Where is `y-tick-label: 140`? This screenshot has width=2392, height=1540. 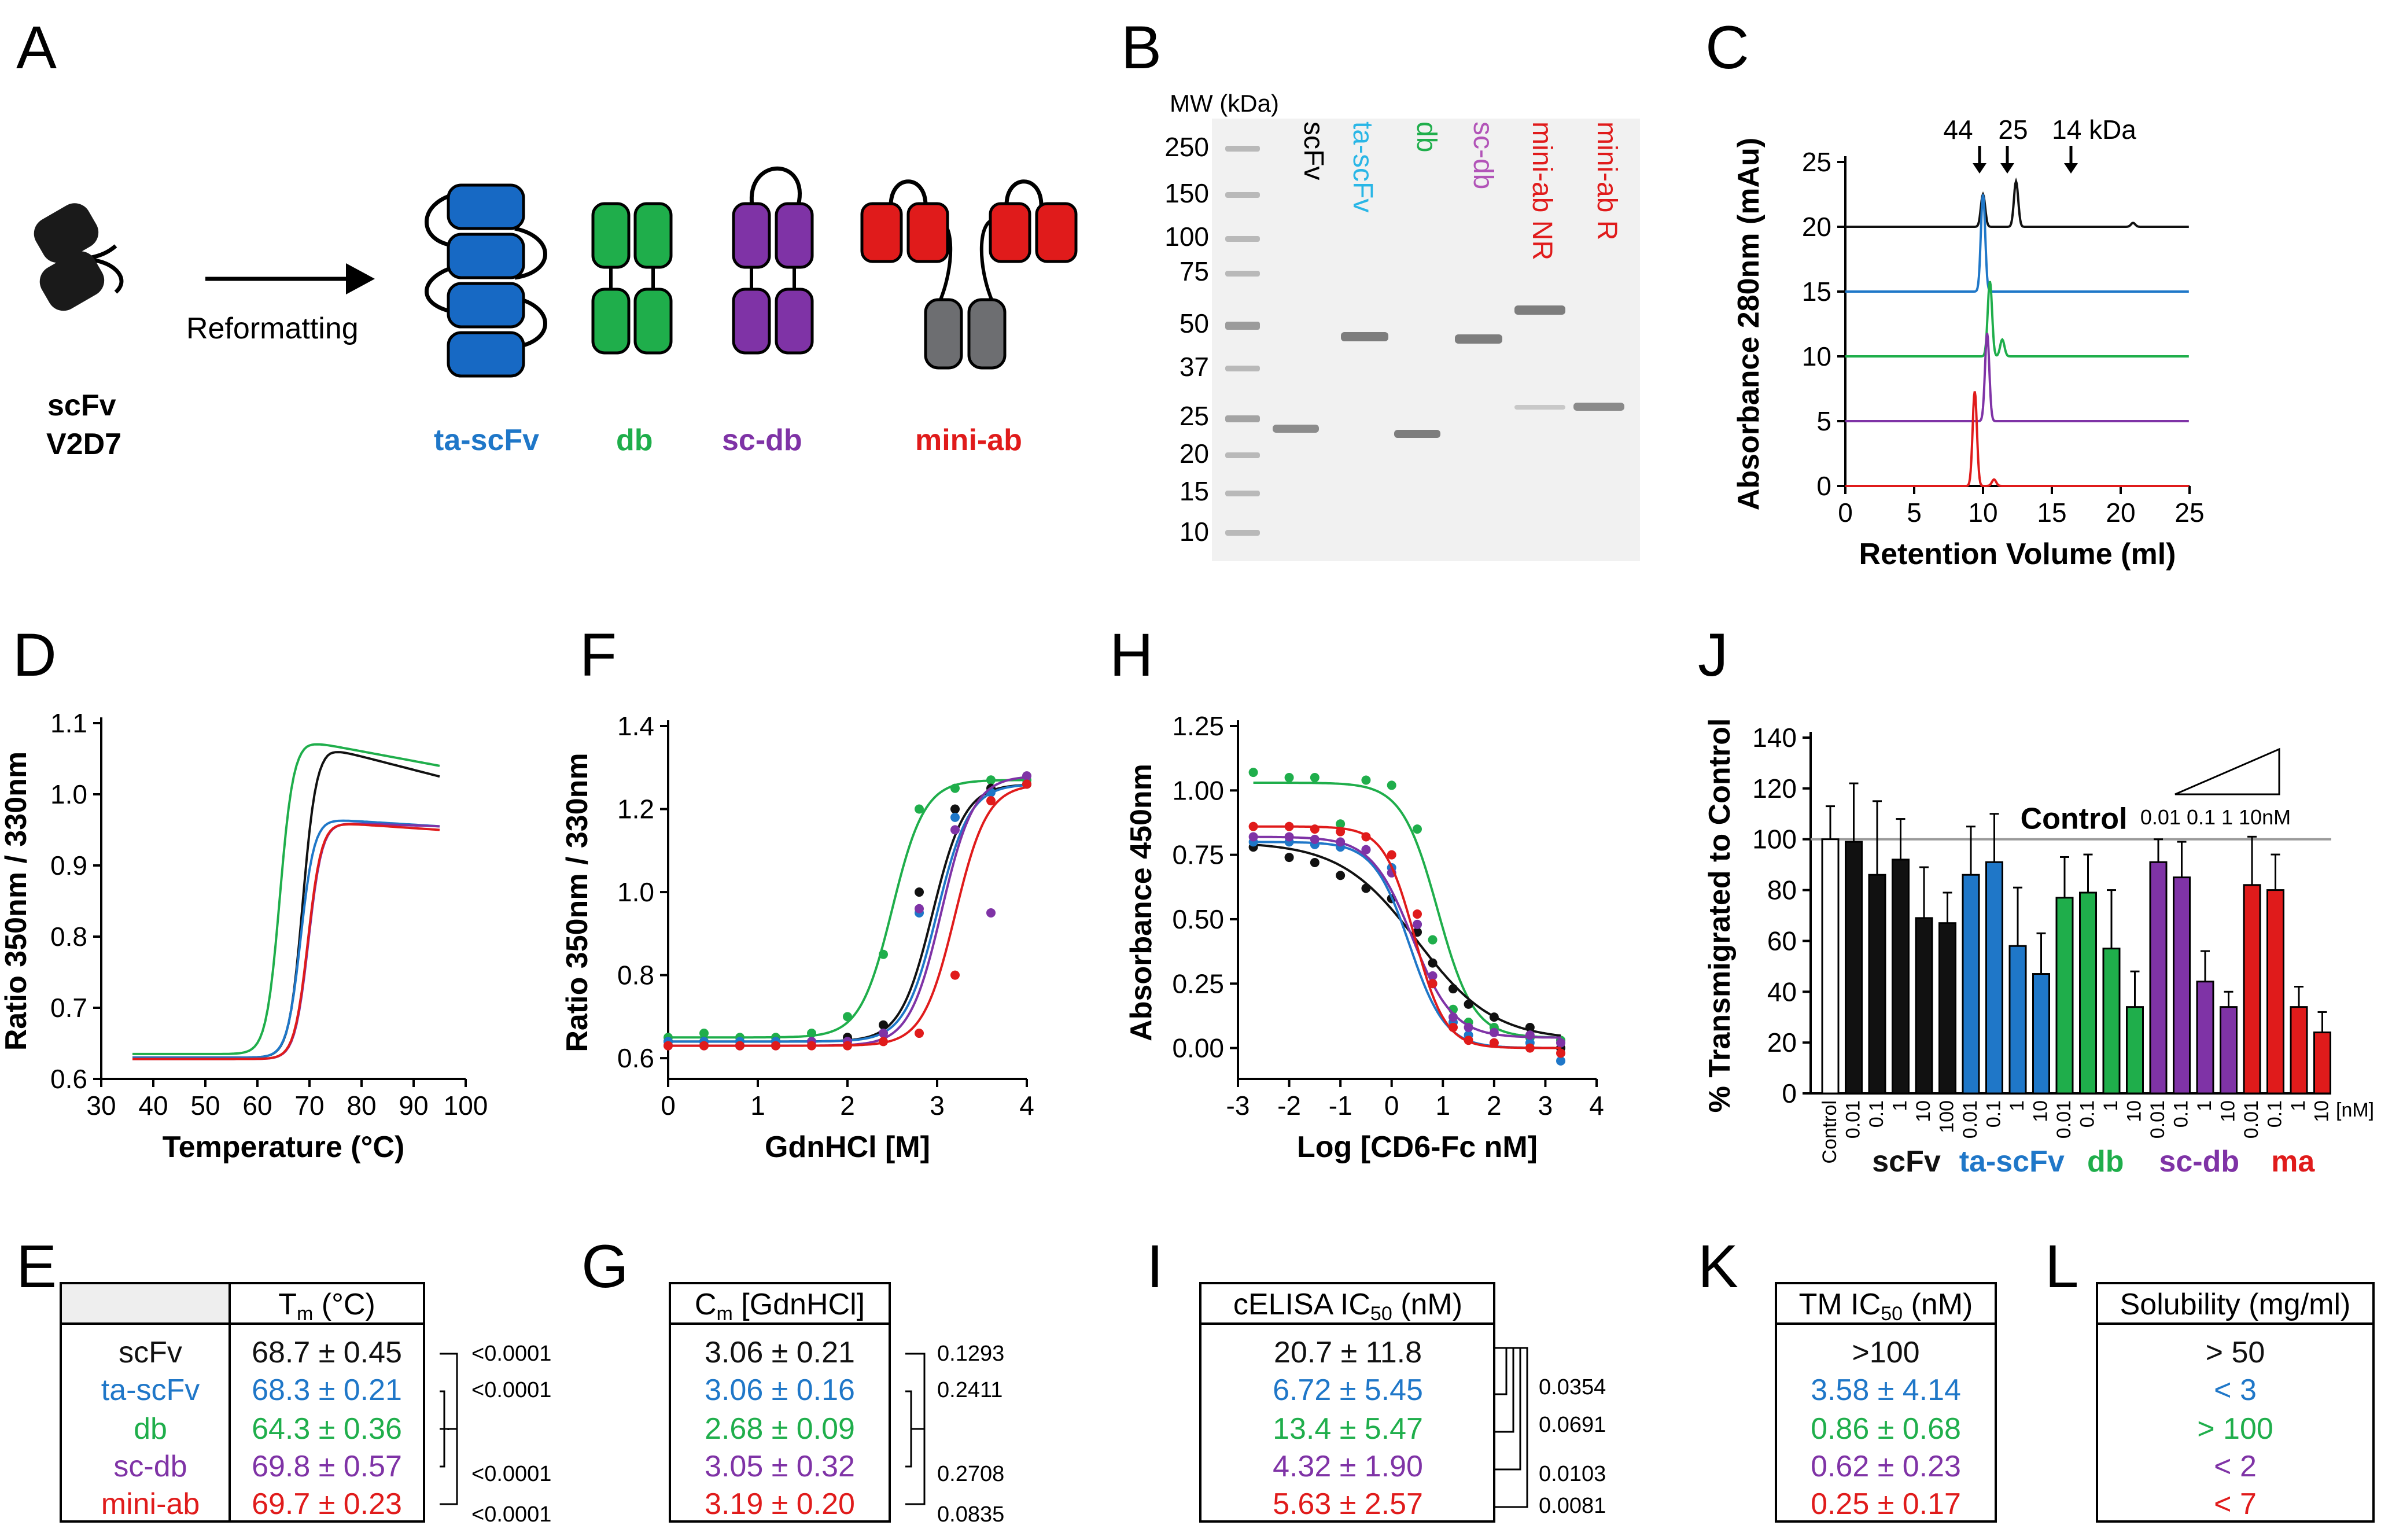 y-tick-label: 140 is located at coordinates (1774, 738).